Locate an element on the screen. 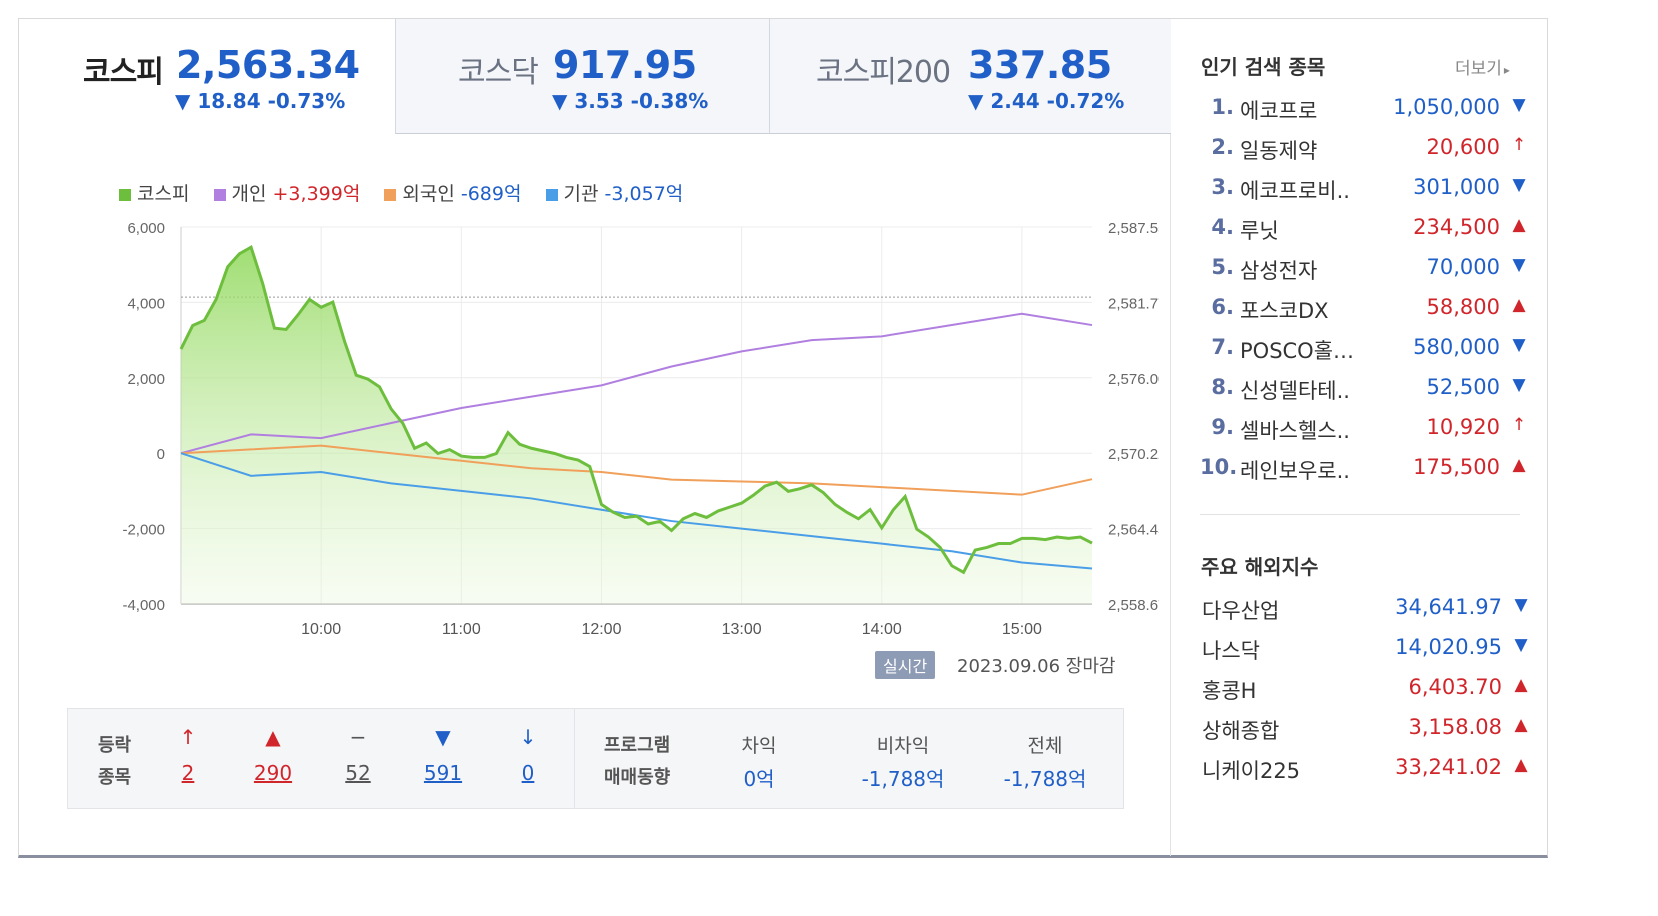 The height and width of the screenshot is (916, 1658). advance-decline-icon: ▲ is located at coordinates (273, 737).